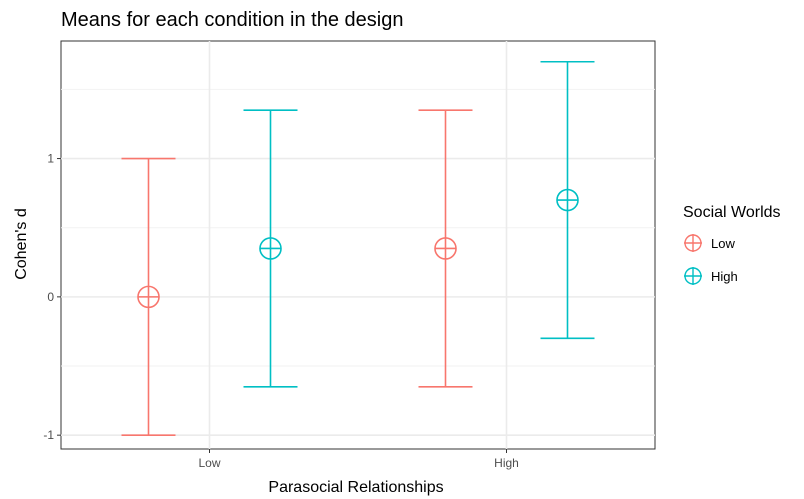 Image resolution: width=804 pixels, height=499 pixels. Describe the element at coordinates (355, 487) in the screenshot. I see `x-axis-title: Parasocial Relationships` at that location.